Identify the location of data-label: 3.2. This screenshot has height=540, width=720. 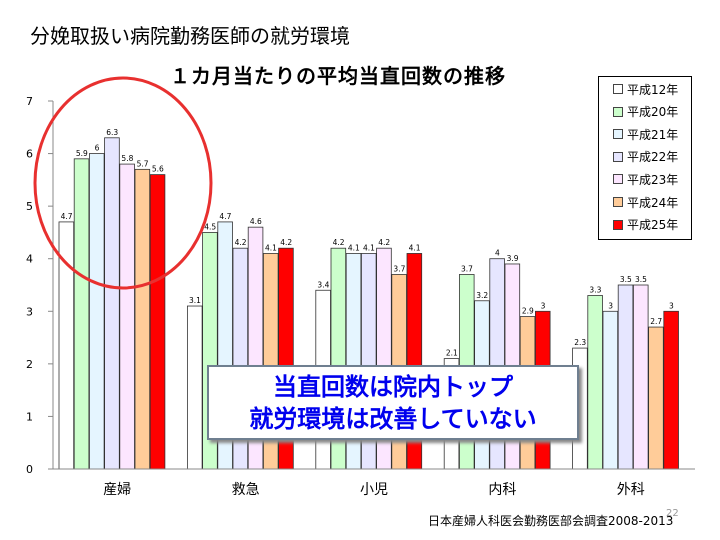
(482, 295).